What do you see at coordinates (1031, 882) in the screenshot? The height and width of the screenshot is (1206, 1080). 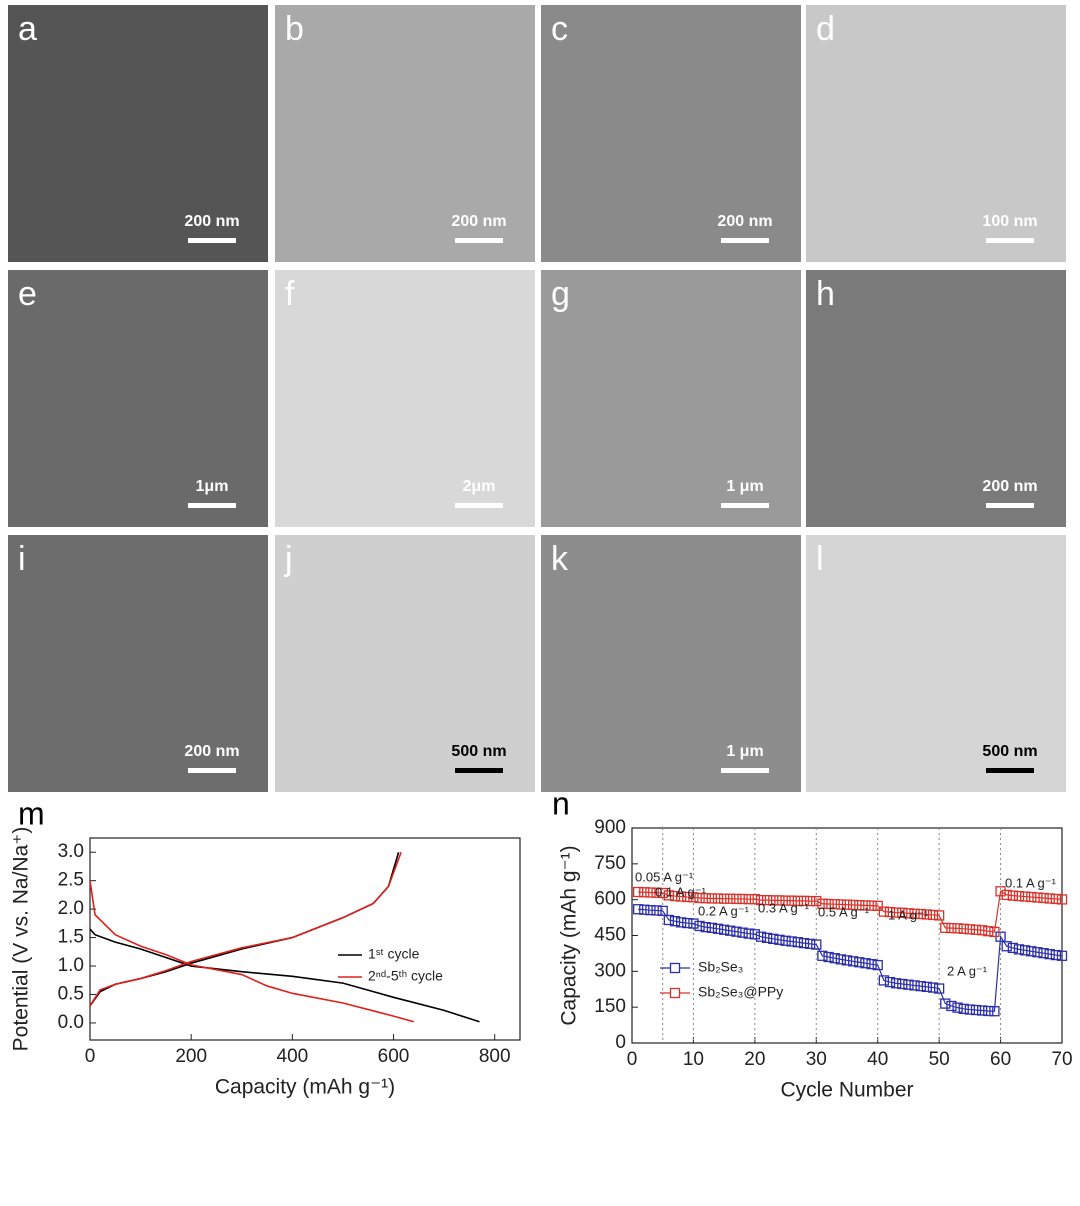 I see `rate-annotation: 0.1 A g⁻¹` at bounding box center [1031, 882].